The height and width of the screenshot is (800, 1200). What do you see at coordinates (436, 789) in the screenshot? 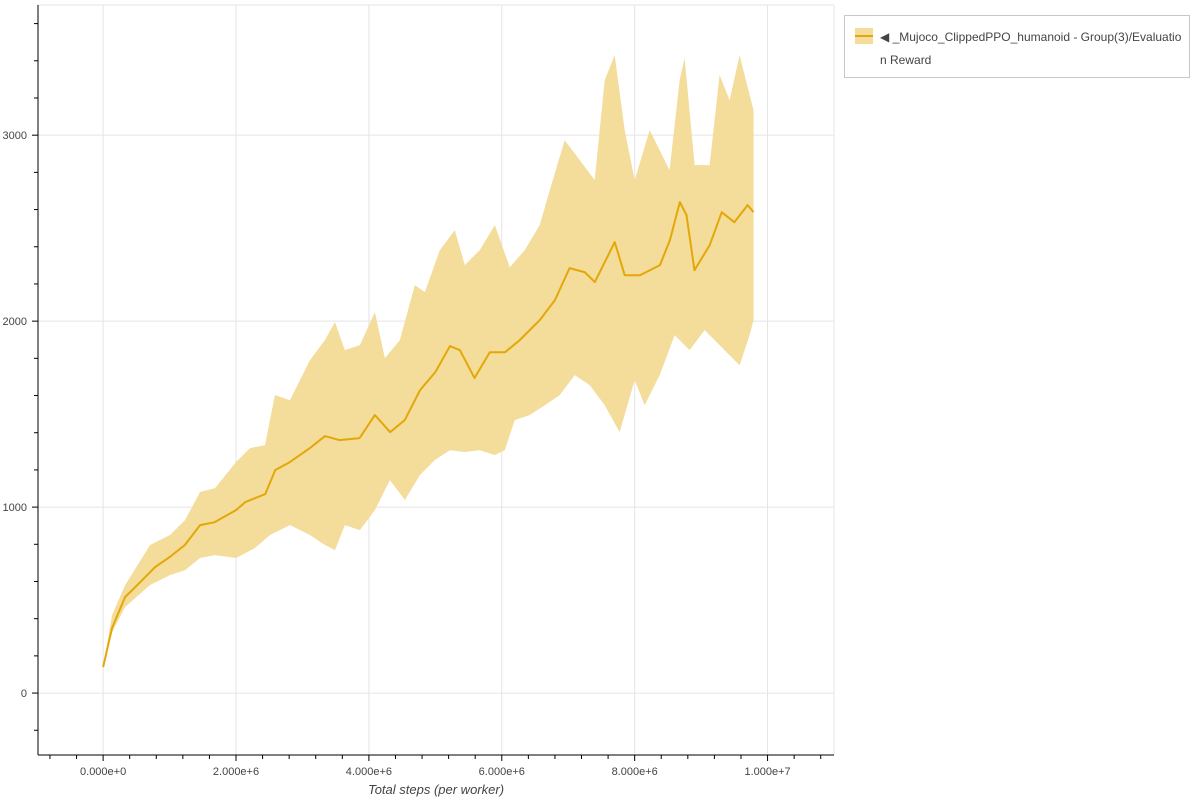
I see `x-axis-title: Total steps (per worker)` at bounding box center [436, 789].